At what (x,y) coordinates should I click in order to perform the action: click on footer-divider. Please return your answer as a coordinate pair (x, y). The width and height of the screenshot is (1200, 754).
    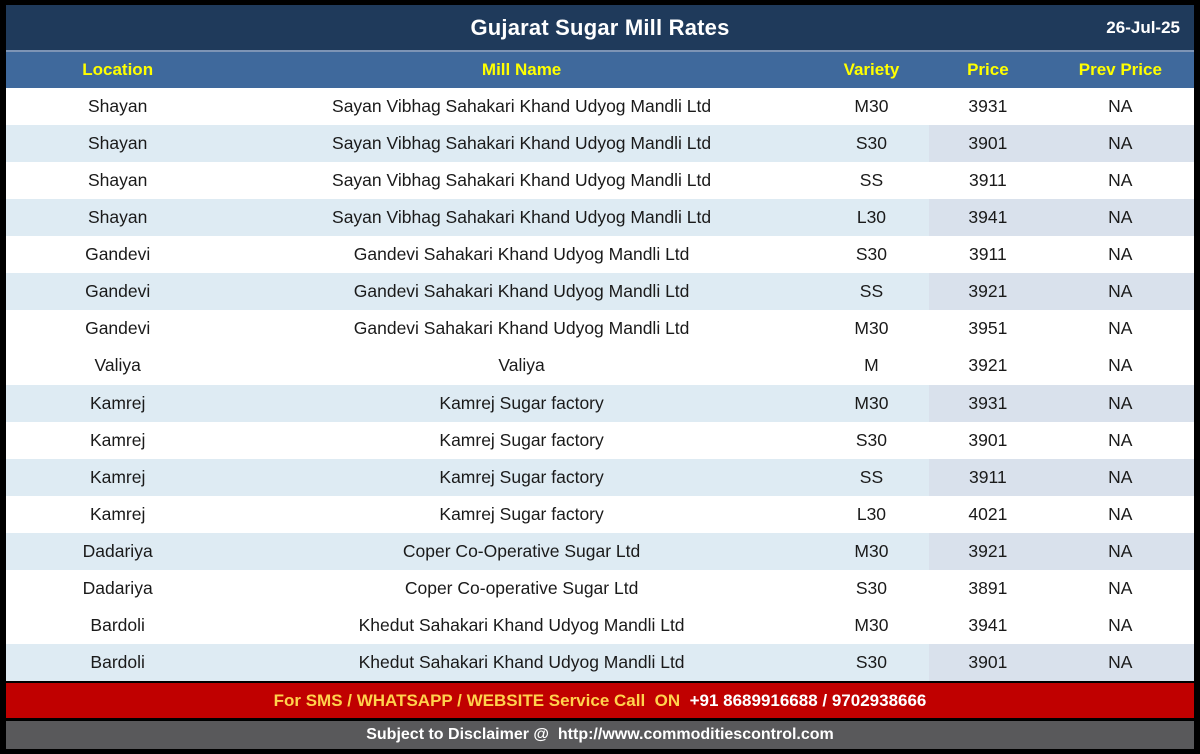
    Looking at the image, I should click on (600, 719).